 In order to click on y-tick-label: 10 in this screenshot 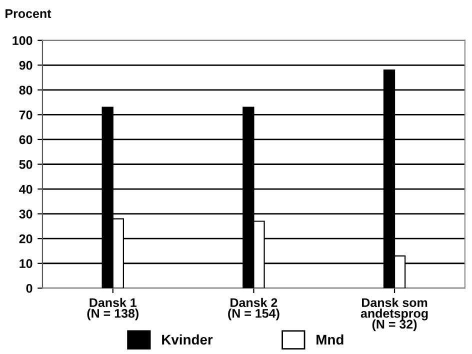, I will do `click(26, 263)`.